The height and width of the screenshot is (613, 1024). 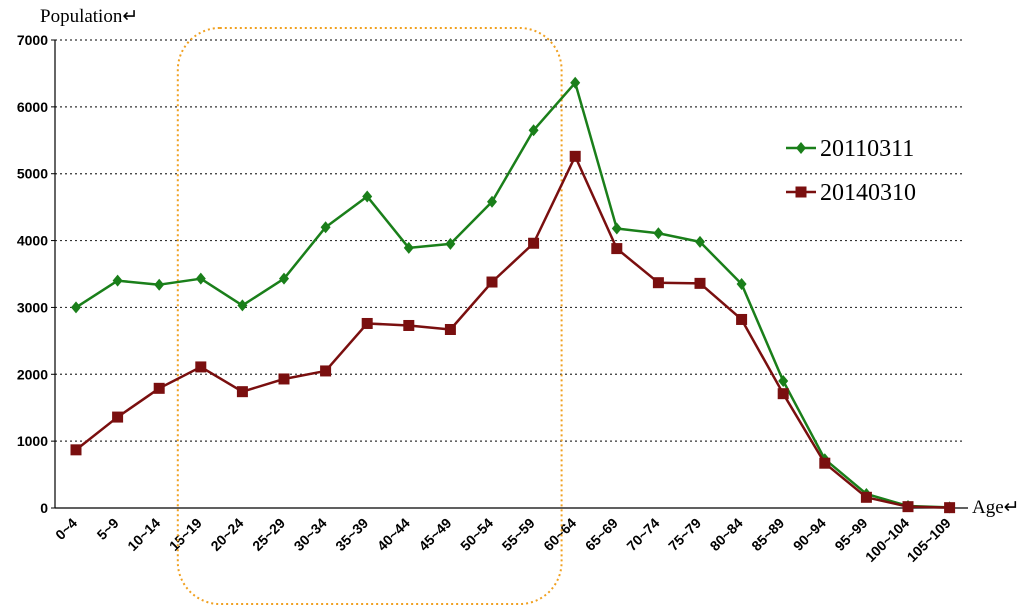 What do you see at coordinates (108, 529) in the screenshot?
I see `x-tick-label: 5~9` at bounding box center [108, 529].